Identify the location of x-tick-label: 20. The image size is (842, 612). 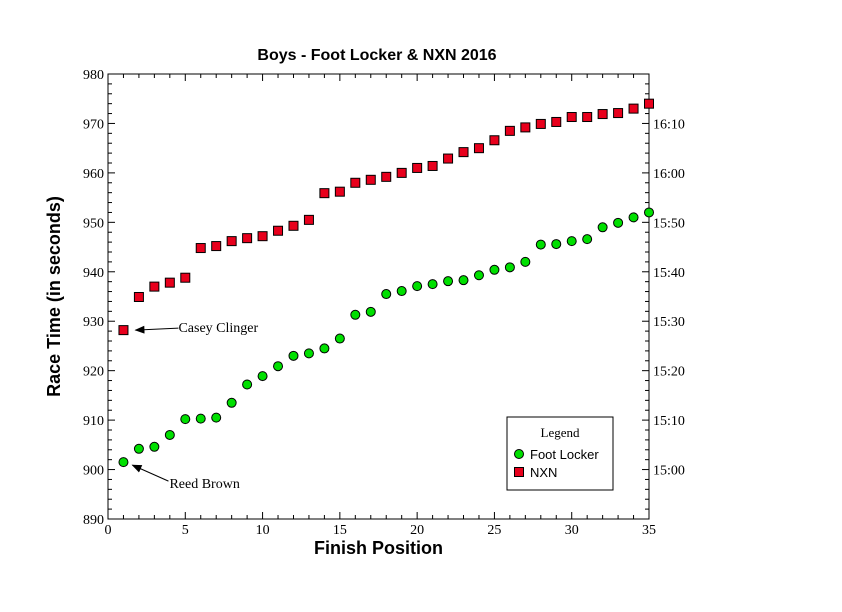
(417, 530).